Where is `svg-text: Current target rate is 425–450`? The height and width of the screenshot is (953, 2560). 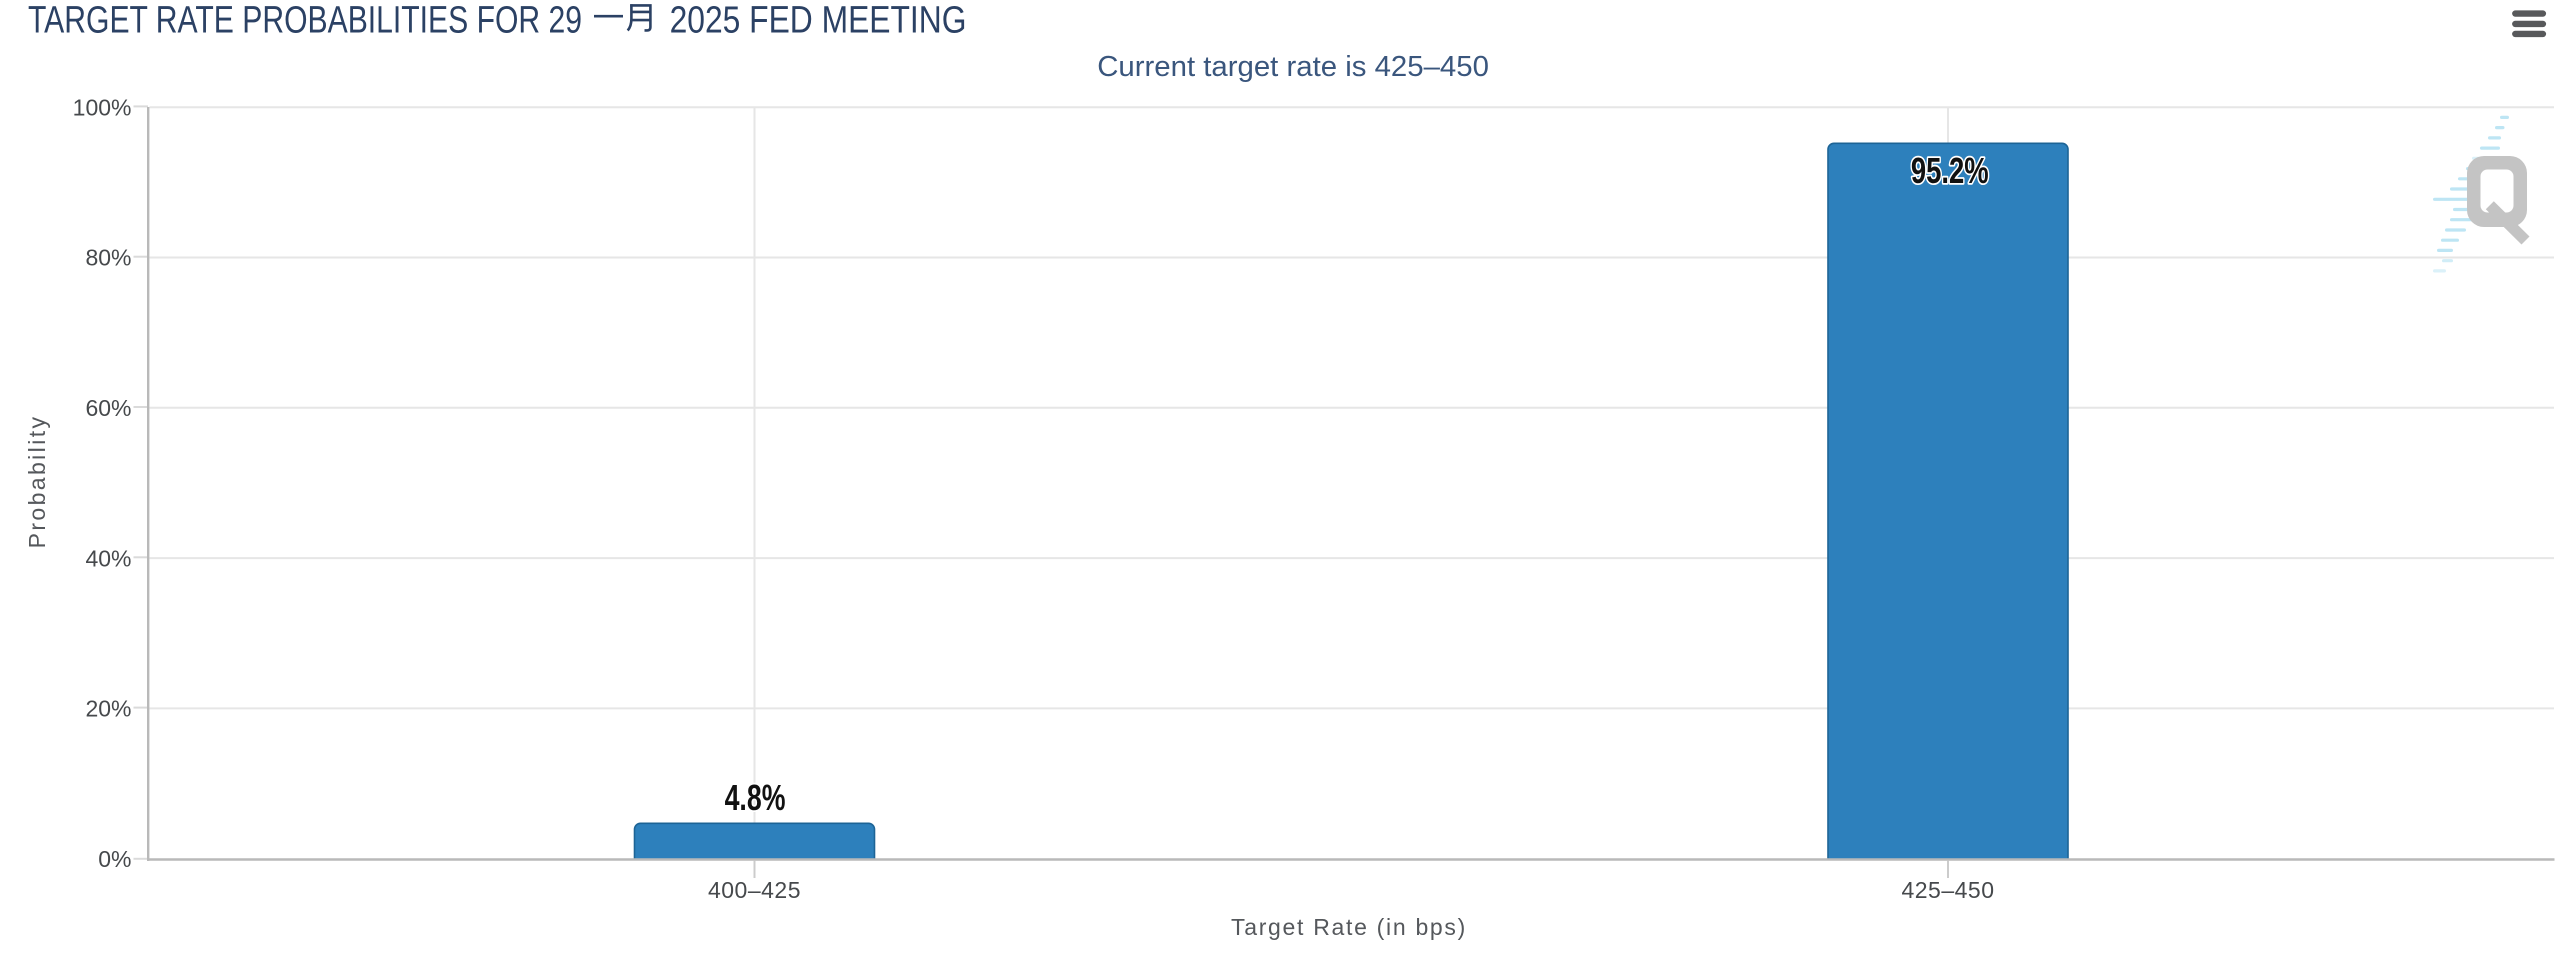 svg-text: Current target rate is 425–450 is located at coordinates (1293, 67).